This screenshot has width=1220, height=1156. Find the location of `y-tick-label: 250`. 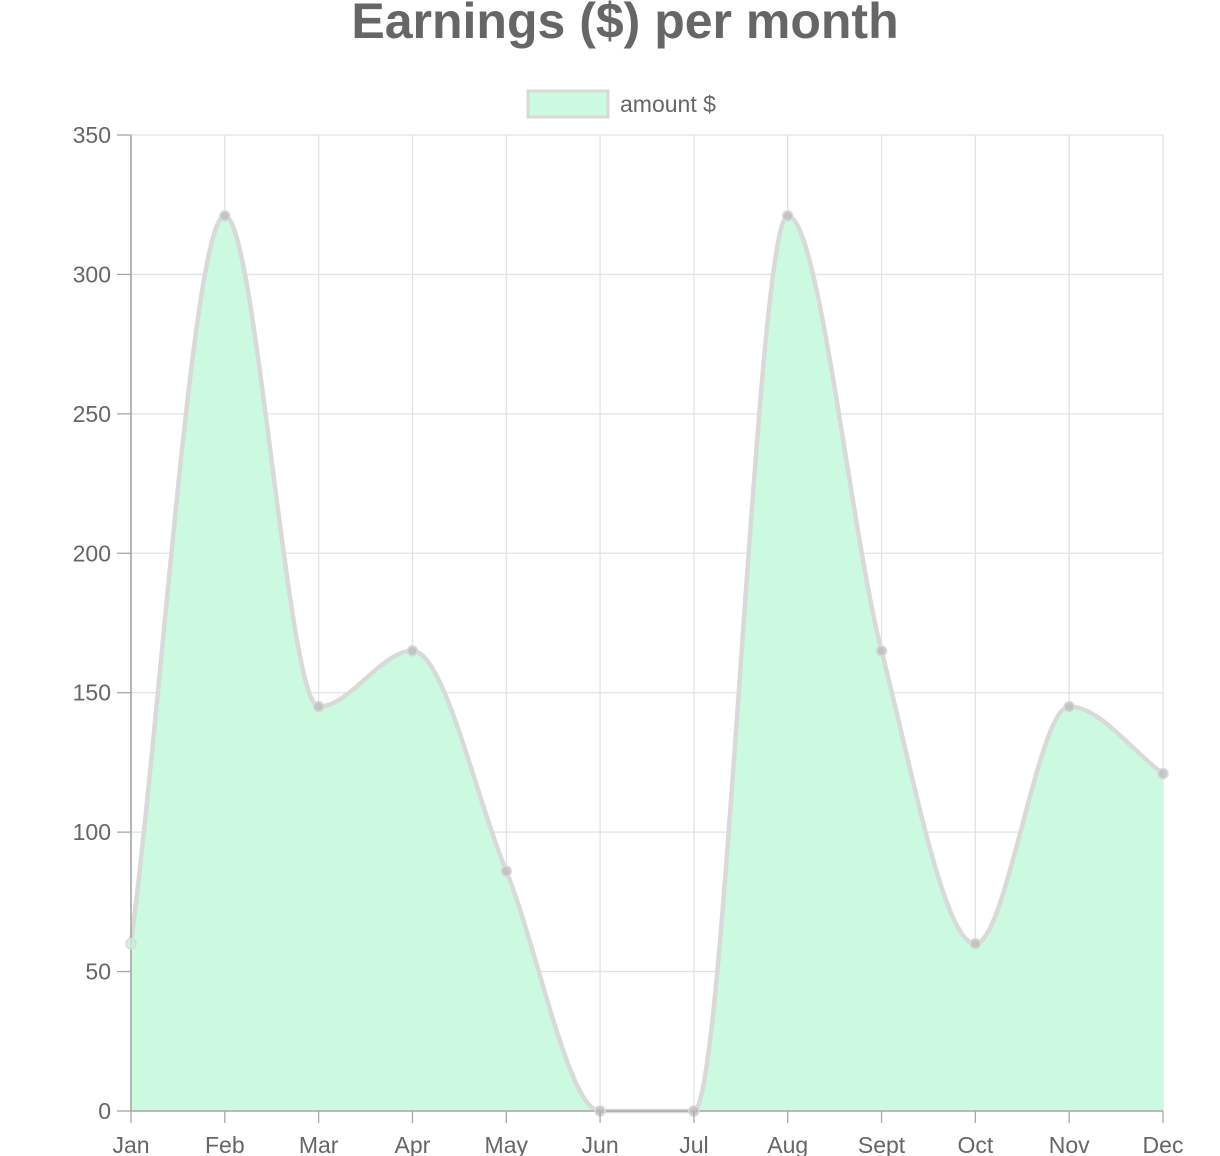

y-tick-label: 250 is located at coordinates (92, 414).